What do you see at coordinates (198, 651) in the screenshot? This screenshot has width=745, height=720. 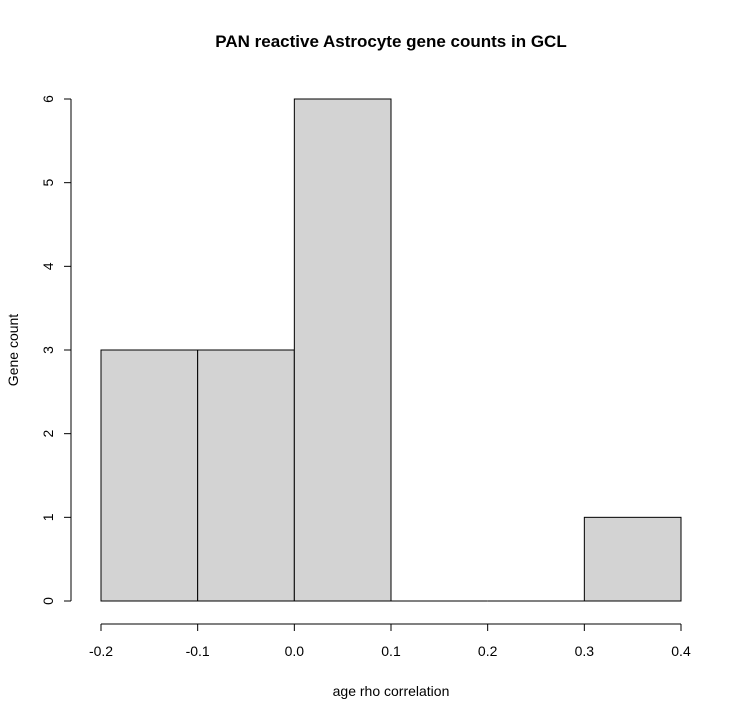 I see `x-tick-label: -0.1` at bounding box center [198, 651].